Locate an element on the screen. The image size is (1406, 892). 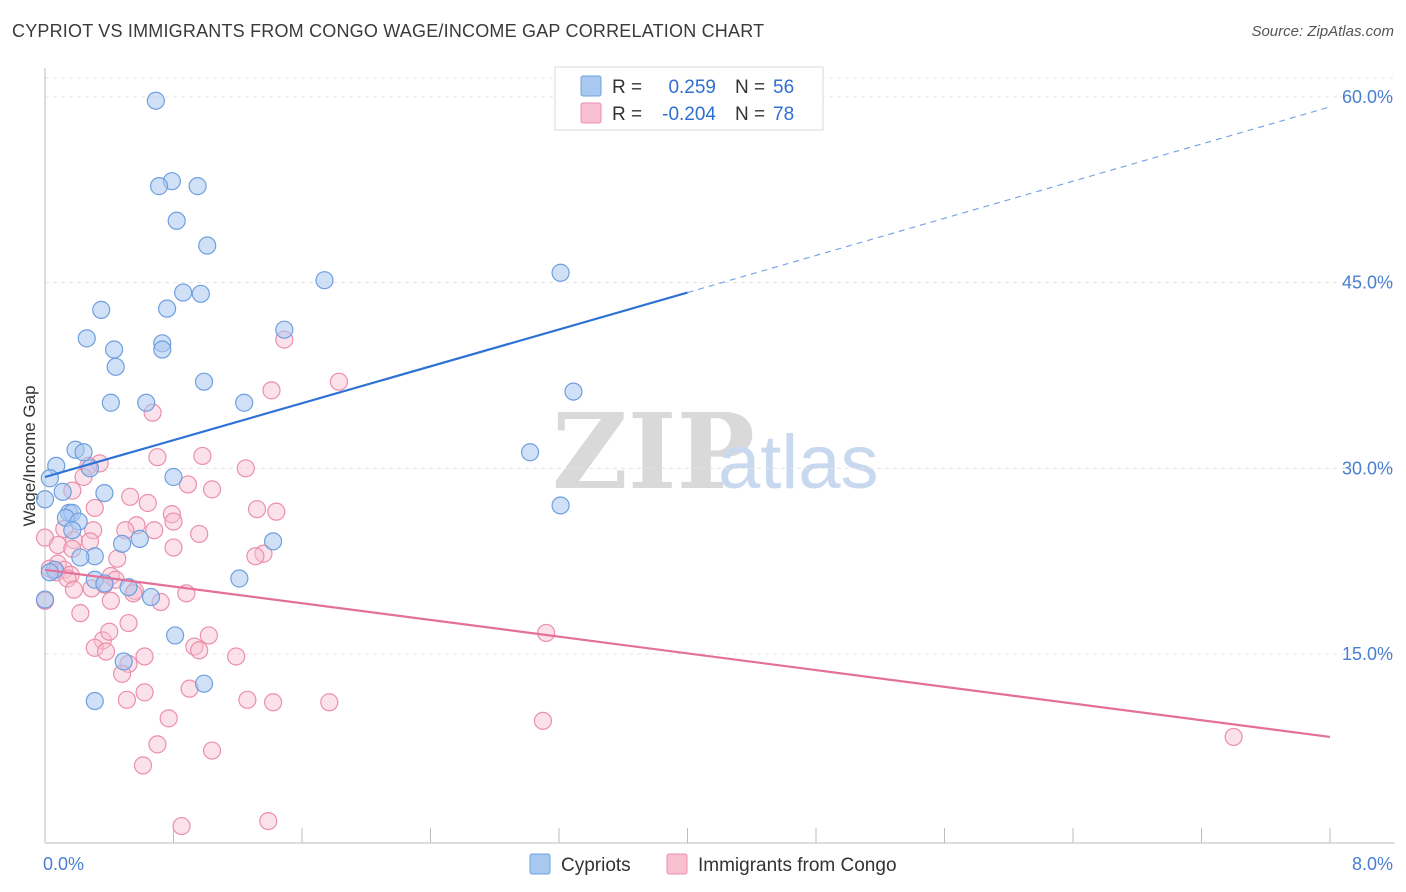
source-label: Source: ZipAtlas.com is located at coordinates (1322, 31).